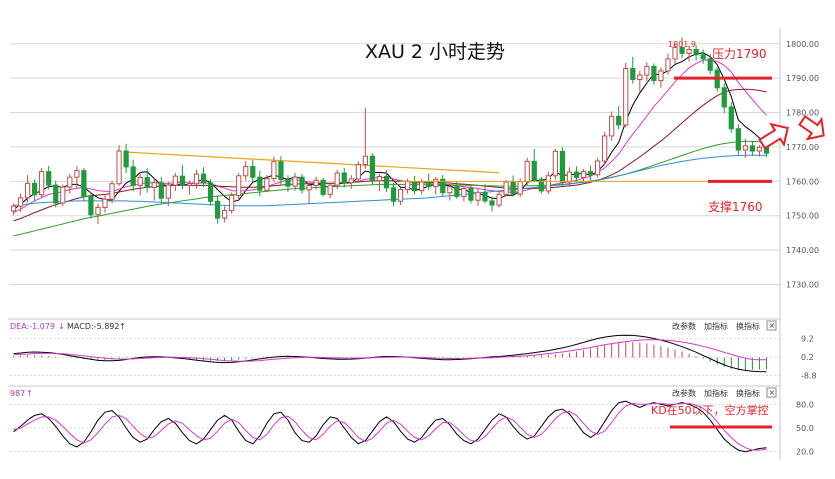 This screenshot has width=835, height=479. What do you see at coordinates (802, 147) in the screenshot?
I see `price-tick-label: 1770.00` at bounding box center [802, 147].